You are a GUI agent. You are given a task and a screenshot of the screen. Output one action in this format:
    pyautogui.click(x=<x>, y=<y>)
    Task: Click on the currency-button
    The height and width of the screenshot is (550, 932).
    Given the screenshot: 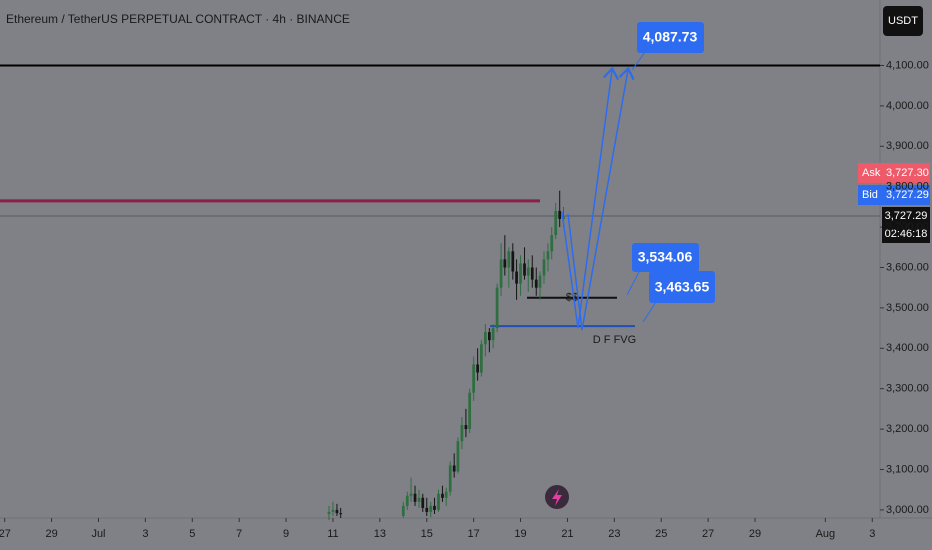 What is the action you would take?
    pyautogui.click(x=903, y=21)
    